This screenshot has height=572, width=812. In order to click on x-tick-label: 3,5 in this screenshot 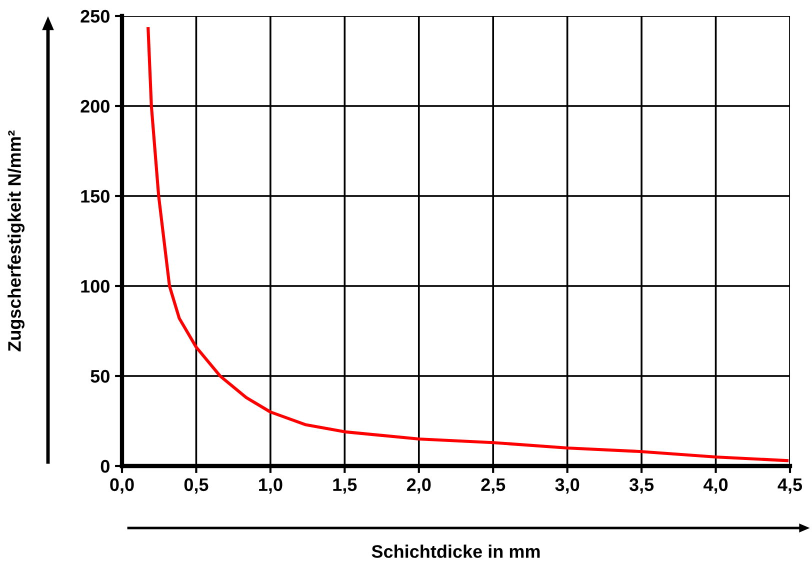, I will do `click(641, 486)`.